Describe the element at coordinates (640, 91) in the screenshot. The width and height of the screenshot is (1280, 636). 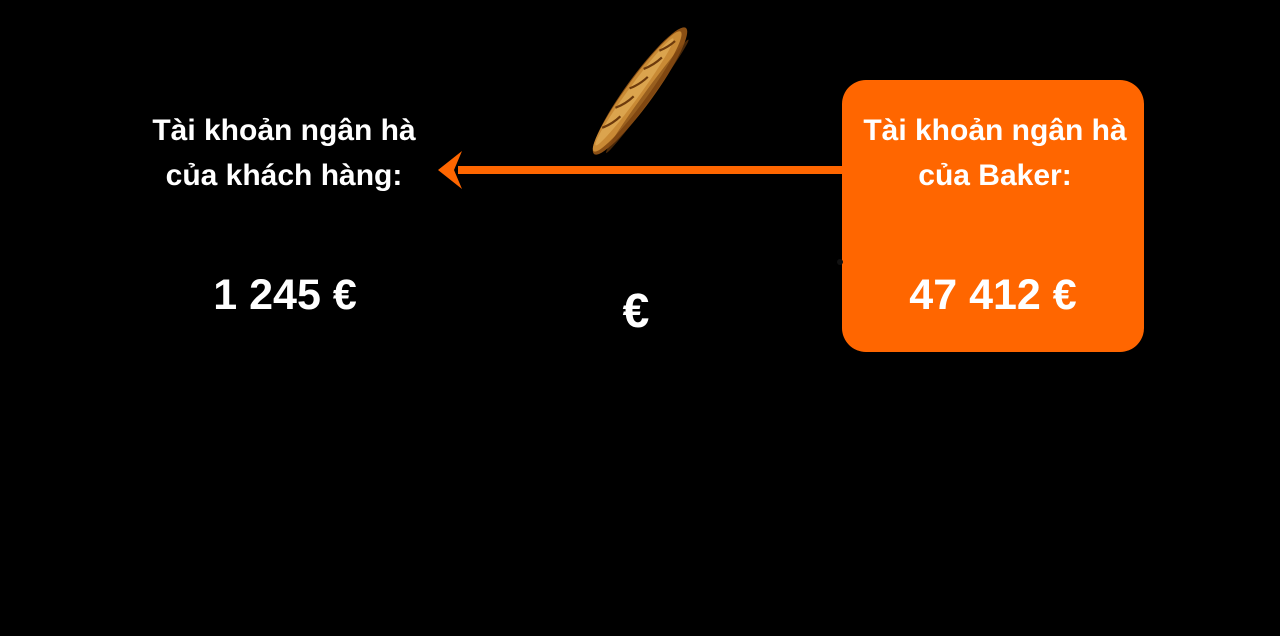
I see `baguette-icon` at that location.